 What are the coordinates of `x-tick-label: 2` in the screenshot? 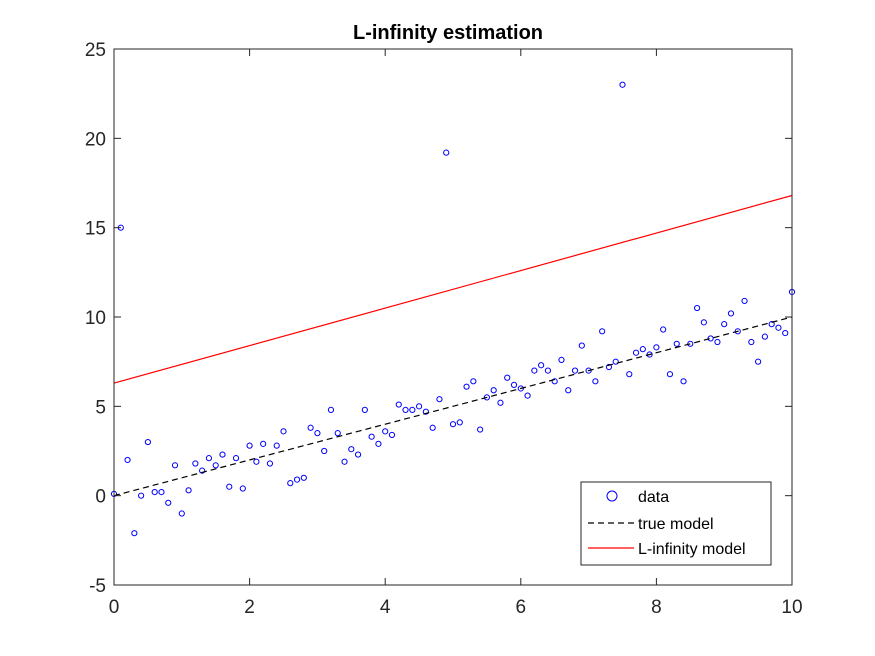 It's located at (249, 607).